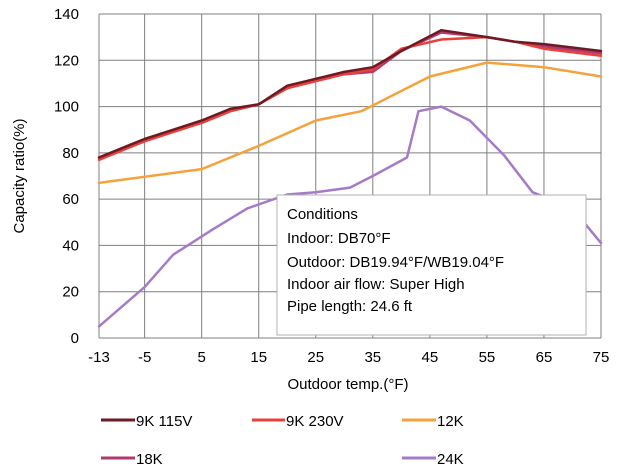 This screenshot has width=619, height=470. Describe the element at coordinates (315, 421) in the screenshot. I see `legend-label-9k-230v: 9K 230V` at that location.